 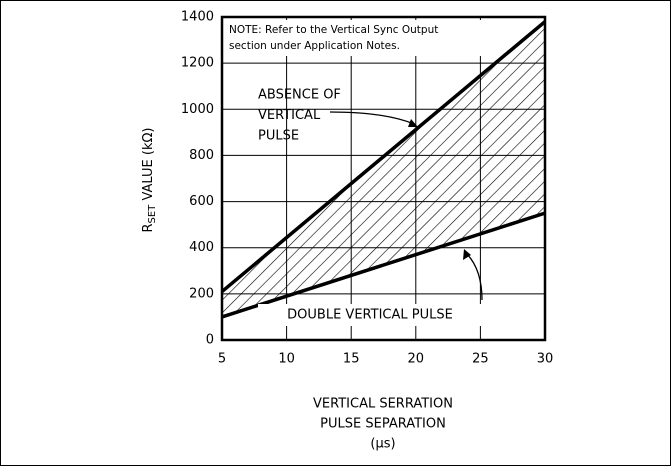 What do you see at coordinates (289, 115) in the screenshot?
I see `legend-label: VERTICAL` at bounding box center [289, 115].